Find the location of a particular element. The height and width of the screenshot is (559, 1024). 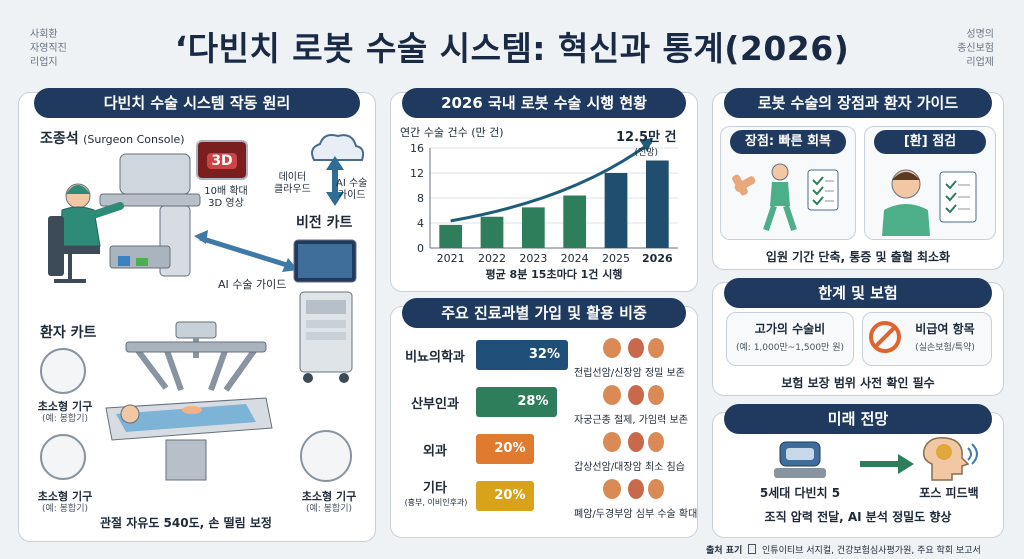

ai-guide-label: AI 수술 가이드 is located at coordinates (252, 284).